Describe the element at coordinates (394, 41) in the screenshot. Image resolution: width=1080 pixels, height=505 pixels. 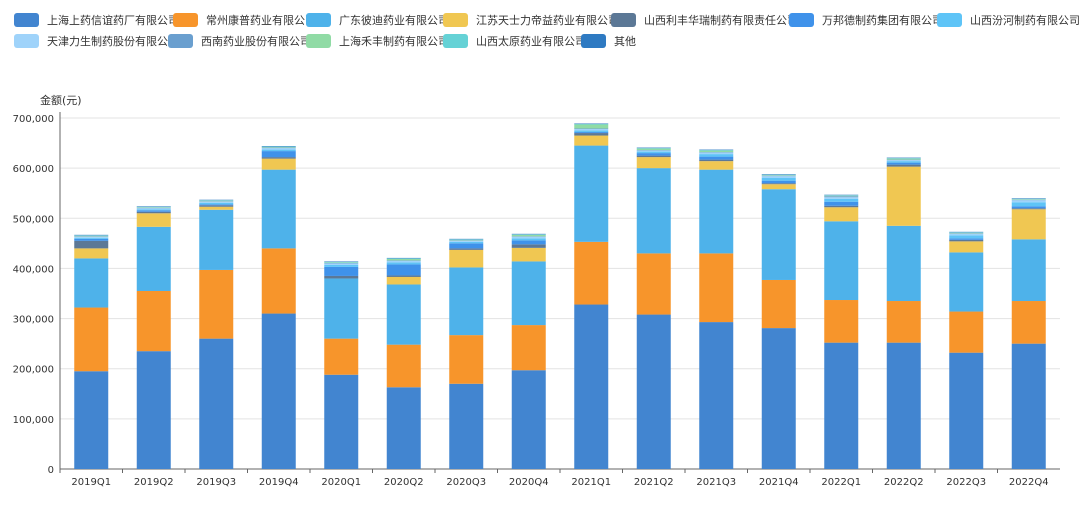
I see `legend-label: 上海禾丰制药有限公司` at that location.